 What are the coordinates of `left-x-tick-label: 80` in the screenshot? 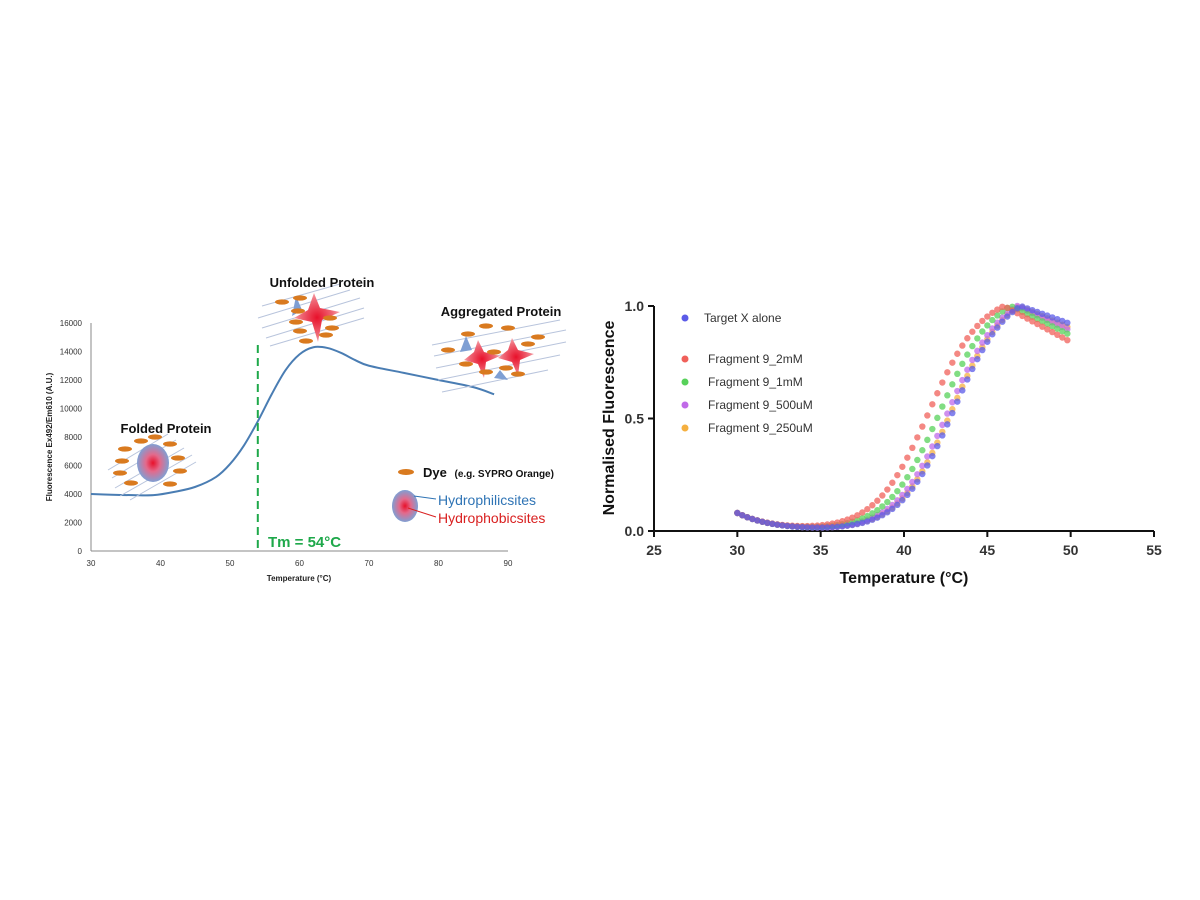 It's located at (438, 563).